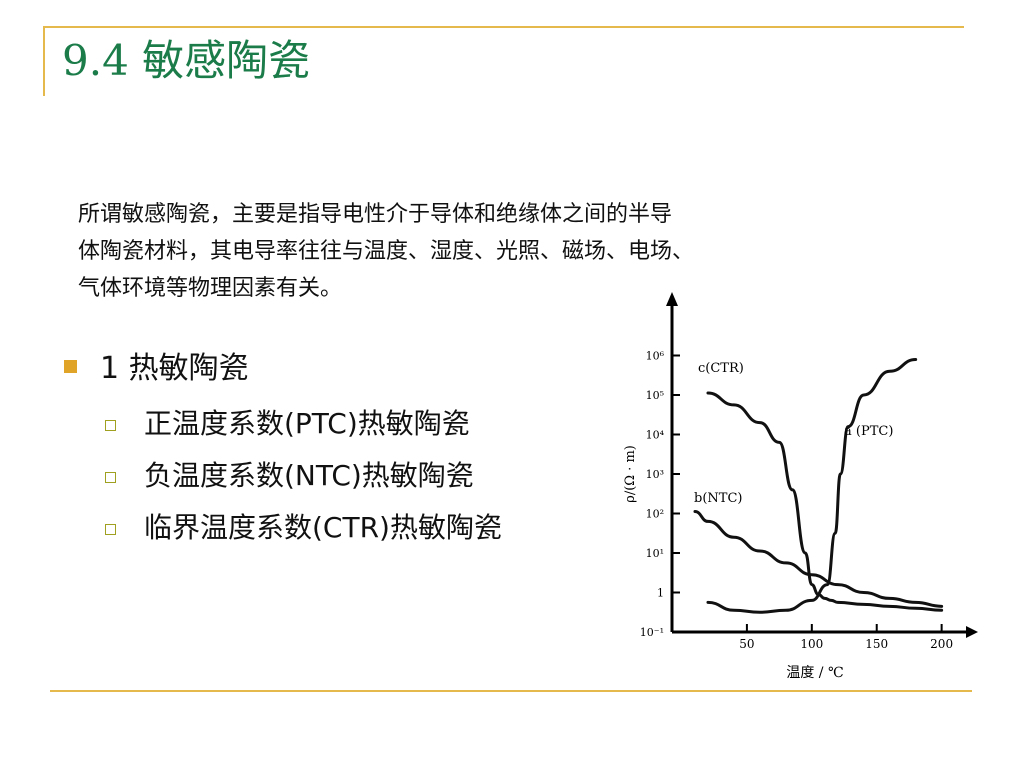  I want to click on sub-bullet-ptc: 正温度系数(PTC)热敏陶瓷, so click(307, 423).